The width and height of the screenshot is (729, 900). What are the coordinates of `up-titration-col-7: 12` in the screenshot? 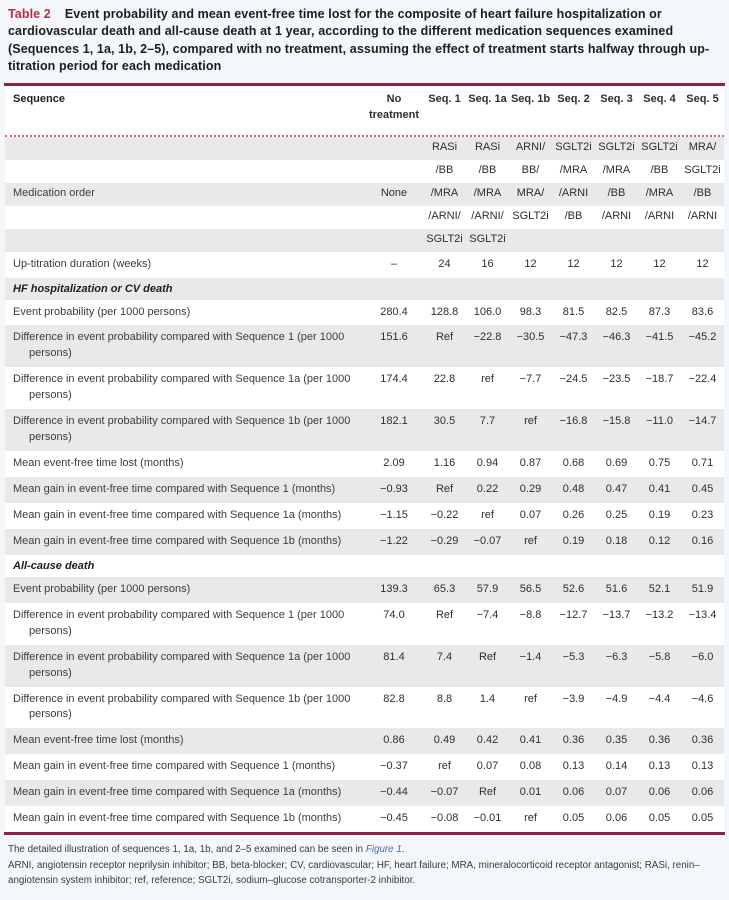 It's located at (702, 263).